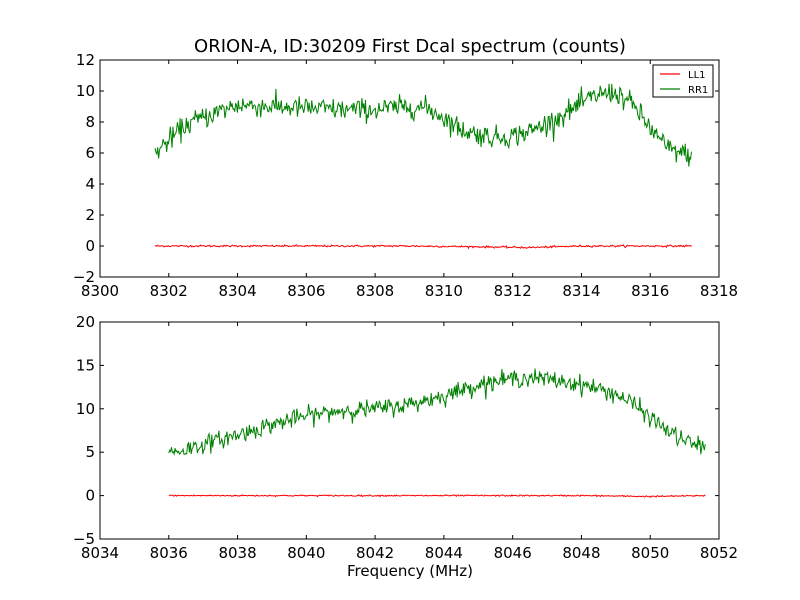  What do you see at coordinates (437, 496) in the screenshot?
I see `bottom-series-ll1` at bounding box center [437, 496].